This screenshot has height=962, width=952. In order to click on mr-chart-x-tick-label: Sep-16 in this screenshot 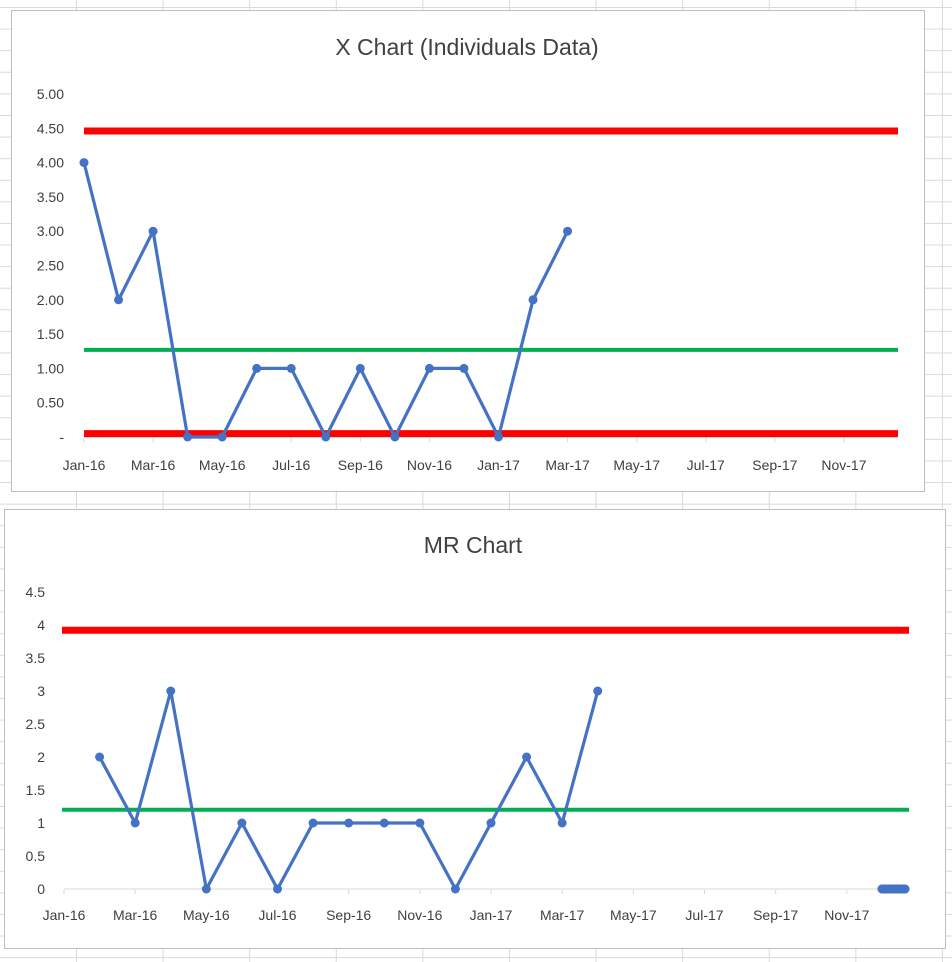, I will do `click(348, 915)`.